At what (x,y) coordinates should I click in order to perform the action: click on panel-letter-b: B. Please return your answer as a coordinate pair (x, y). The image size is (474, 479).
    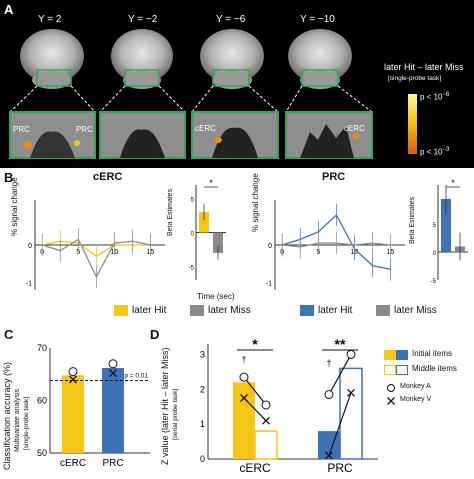
    Looking at the image, I should click on (9, 177).